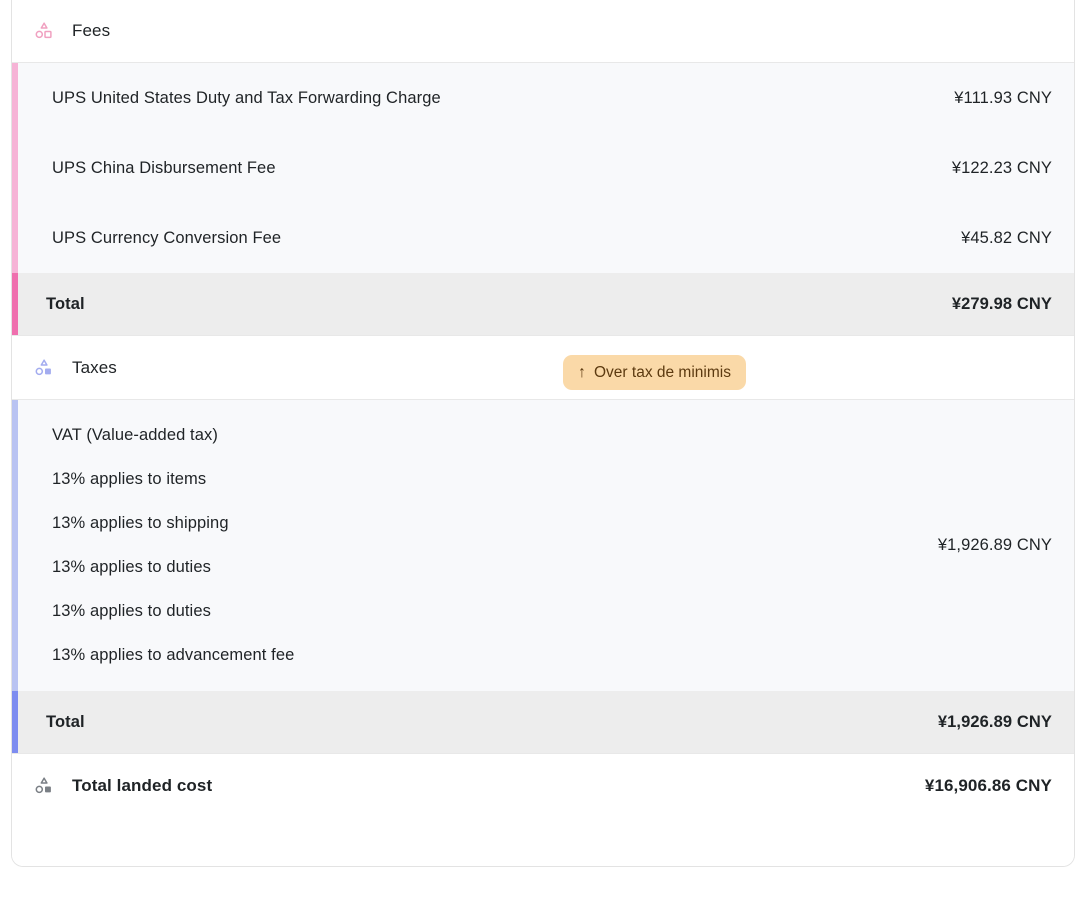  What do you see at coordinates (994, 721) in the screenshot?
I see `taxes-total-amount: ¥1,926.89 CNY` at bounding box center [994, 721].